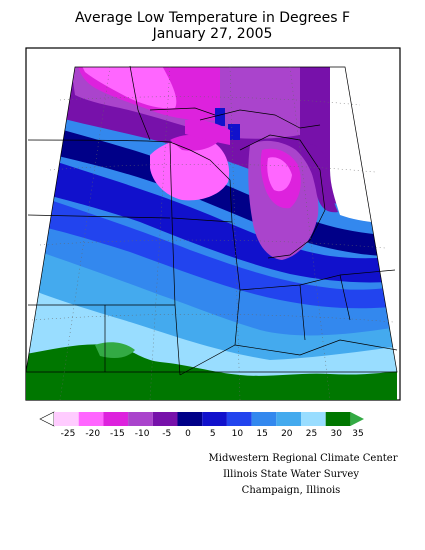  I want to click on legend-tick: 10, so click(238, 434).